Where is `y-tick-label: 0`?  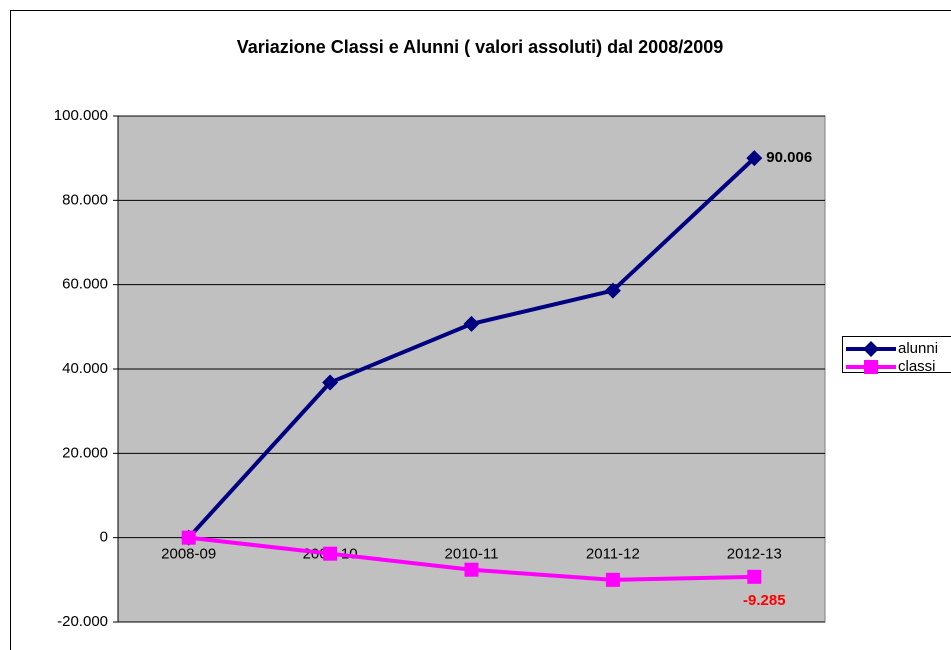
y-tick-label: 0 is located at coordinates (104, 537).